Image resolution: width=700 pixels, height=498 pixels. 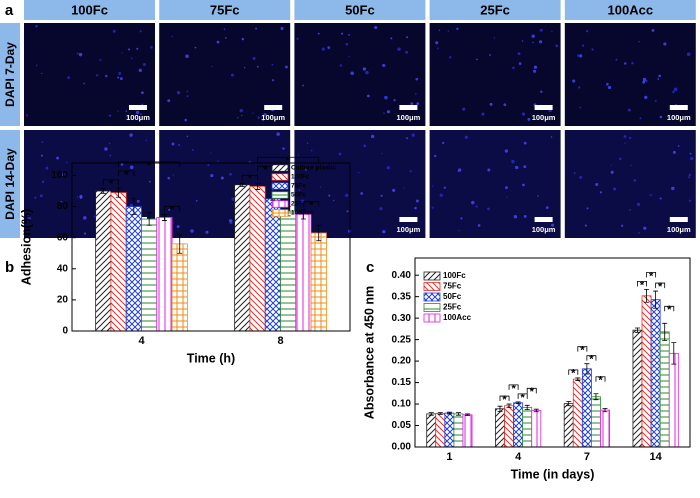 I want to click on column-header: 50Fc, so click(x=360, y=9).